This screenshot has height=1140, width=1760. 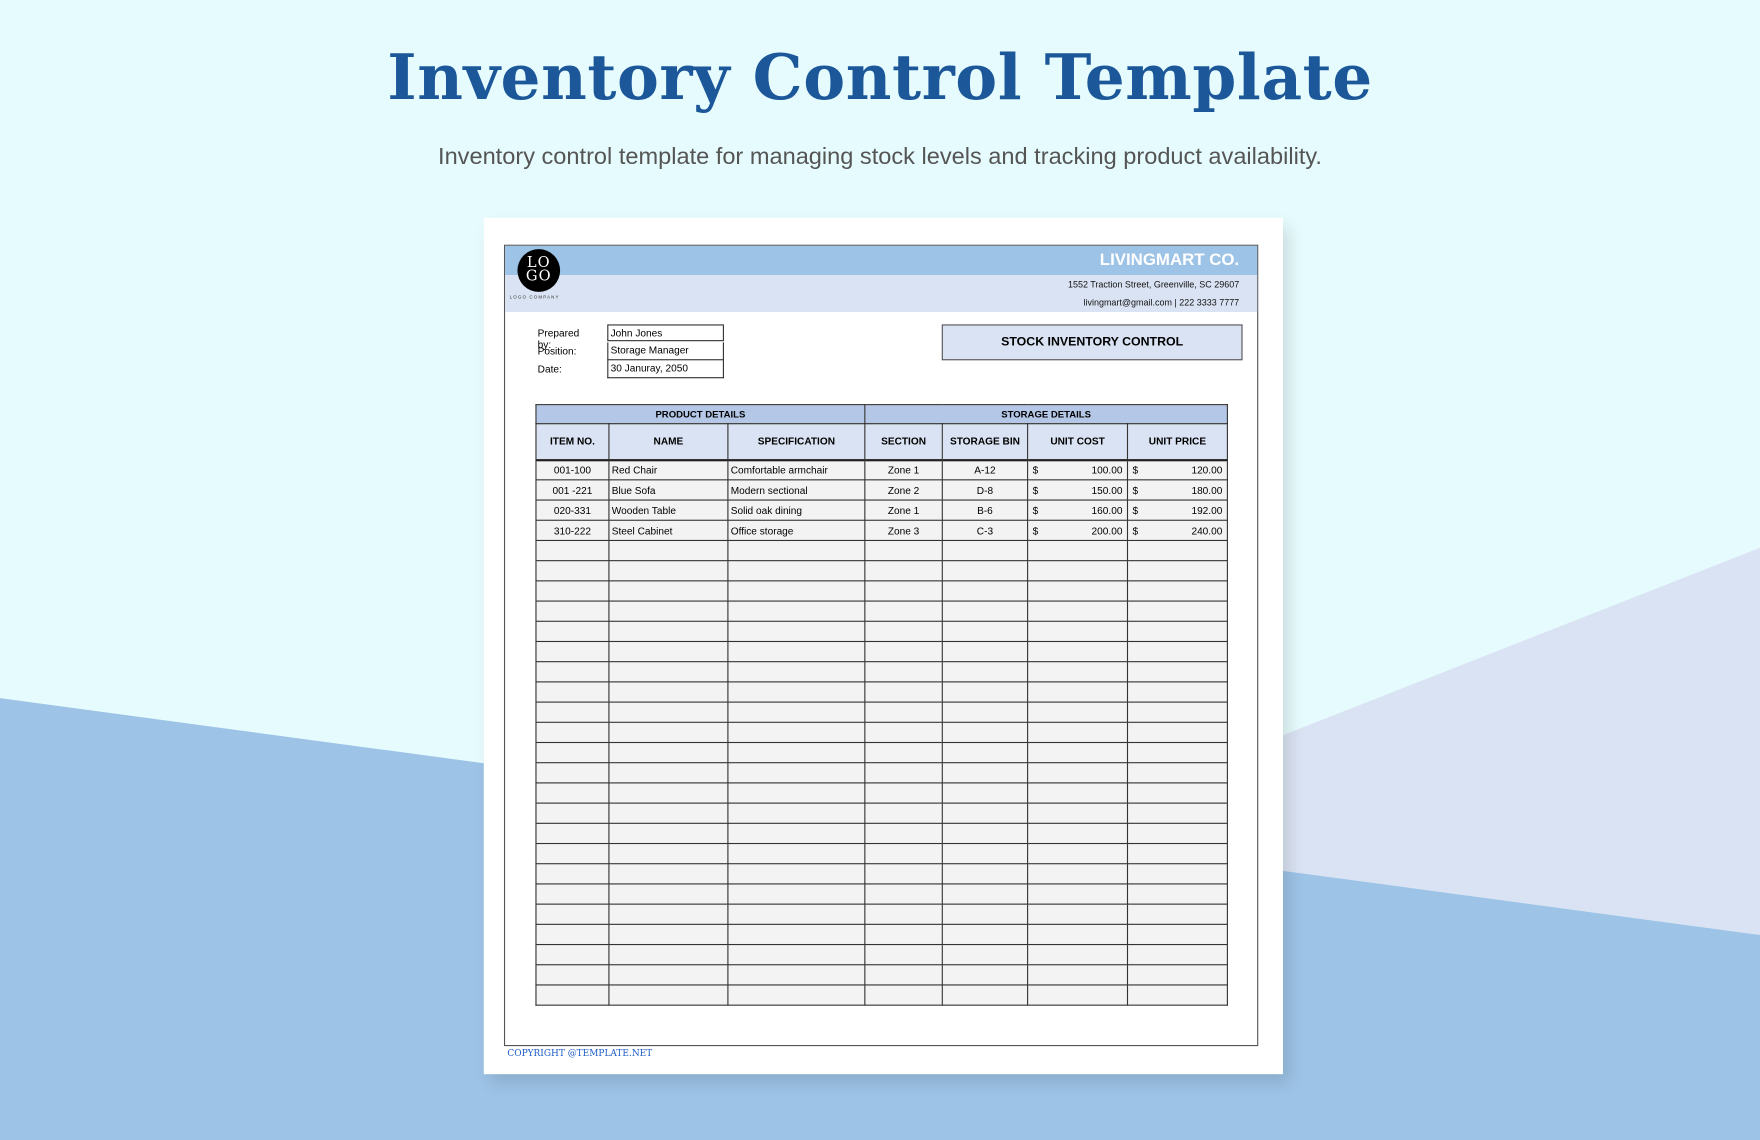 What do you see at coordinates (985, 470) in the screenshot?
I see `storage-bin-cell: A-12` at bounding box center [985, 470].